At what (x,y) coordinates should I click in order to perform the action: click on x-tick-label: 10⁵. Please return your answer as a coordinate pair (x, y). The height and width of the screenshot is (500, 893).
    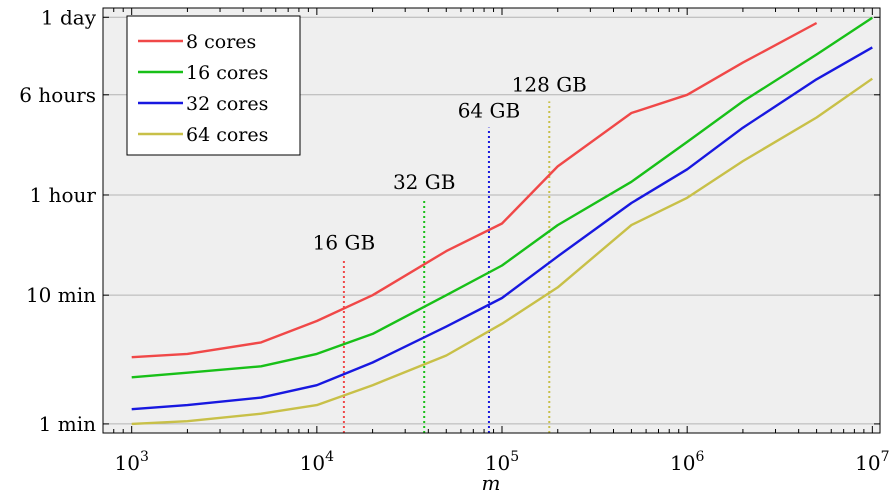
    Looking at the image, I should click on (502, 462).